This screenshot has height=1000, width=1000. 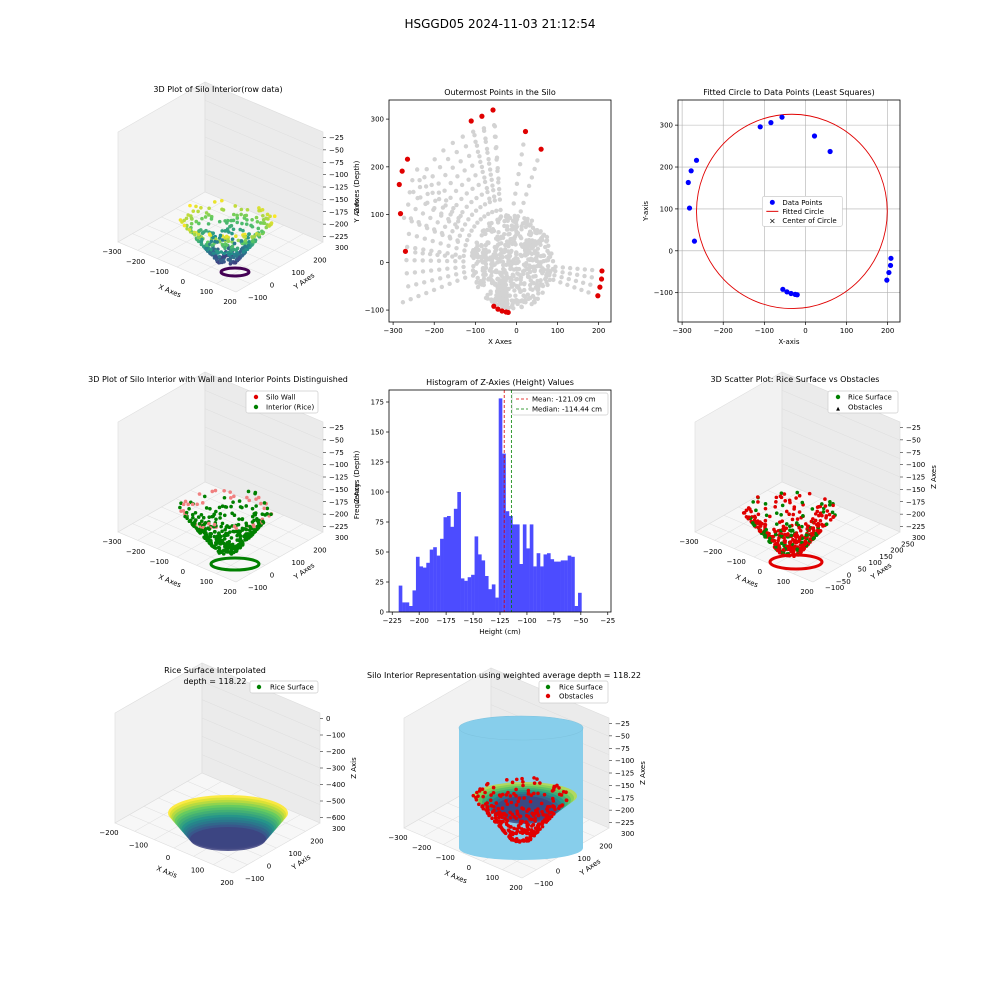 What do you see at coordinates (913, 440) in the screenshot?
I see `obst-ztick-label-1: −50` at bounding box center [913, 440].